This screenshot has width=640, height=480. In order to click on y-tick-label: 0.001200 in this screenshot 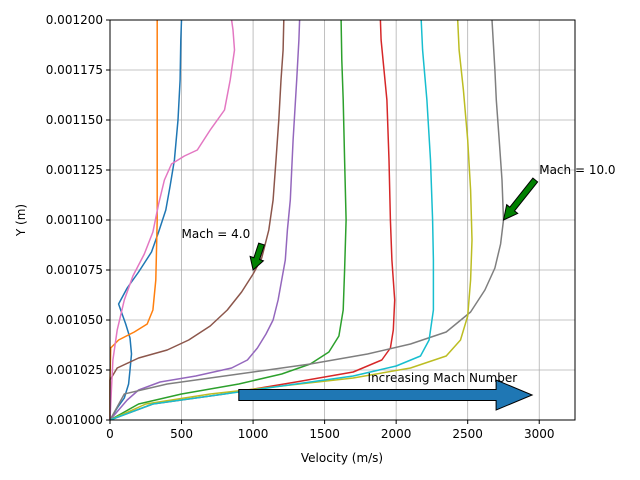, I will do `click(74, 20)`.